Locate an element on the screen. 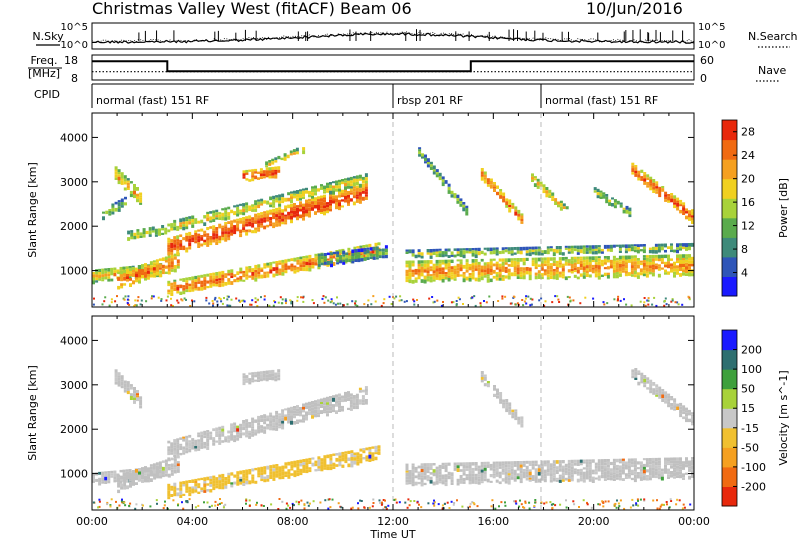 The width and height of the screenshot is (800, 554). velocity-colorbar-tick-label: 15 is located at coordinates (748, 408).